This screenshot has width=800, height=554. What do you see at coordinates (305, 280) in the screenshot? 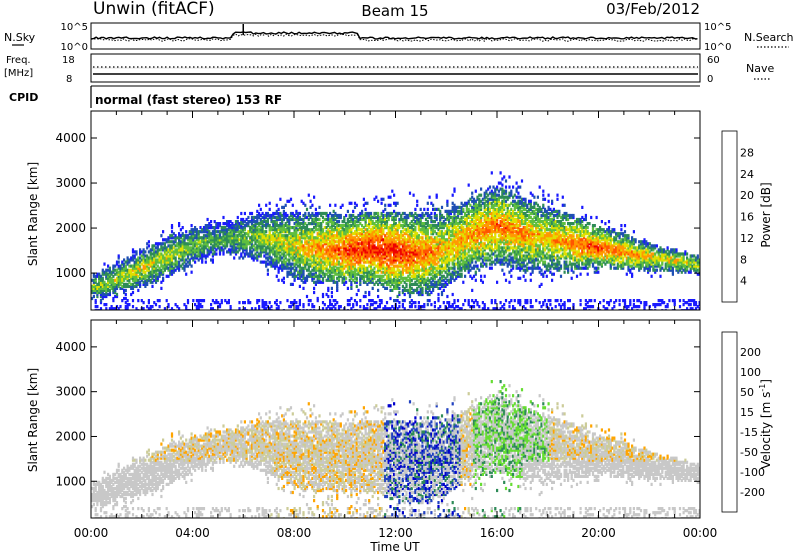
I see `power-cell-2067` at bounding box center [305, 280].